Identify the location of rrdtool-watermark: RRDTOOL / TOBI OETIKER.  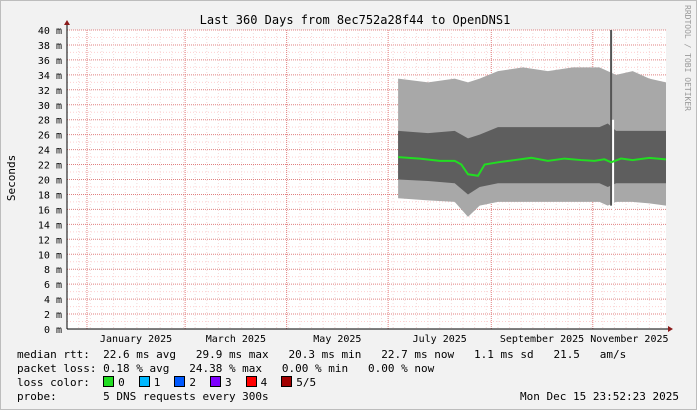
(687, 58).